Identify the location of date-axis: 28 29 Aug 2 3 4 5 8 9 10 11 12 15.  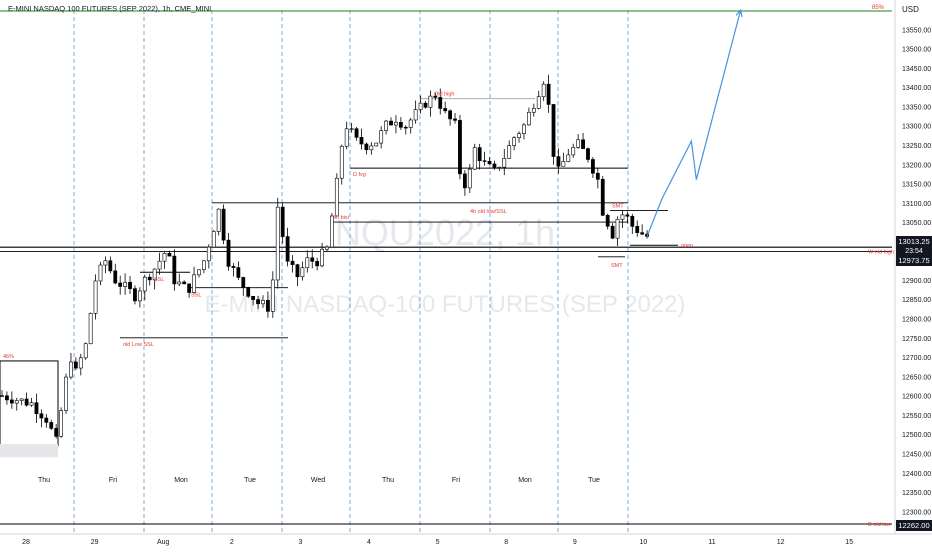
(437, 542).